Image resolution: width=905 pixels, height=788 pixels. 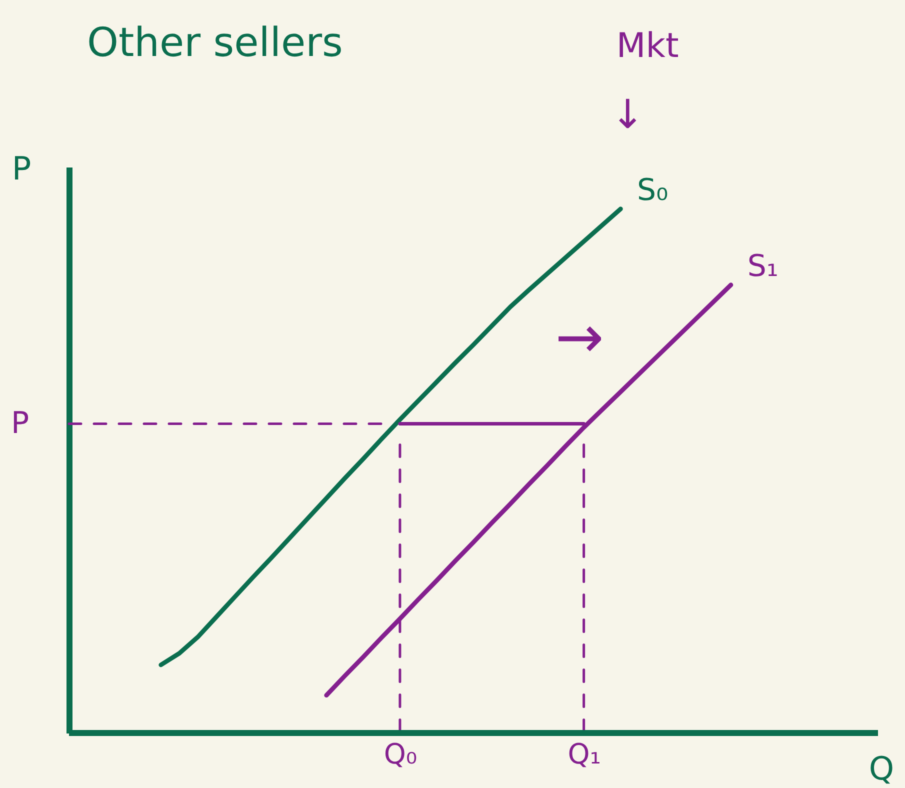 What do you see at coordinates (22, 169) in the screenshot?
I see `y-axis-title: P` at bounding box center [22, 169].